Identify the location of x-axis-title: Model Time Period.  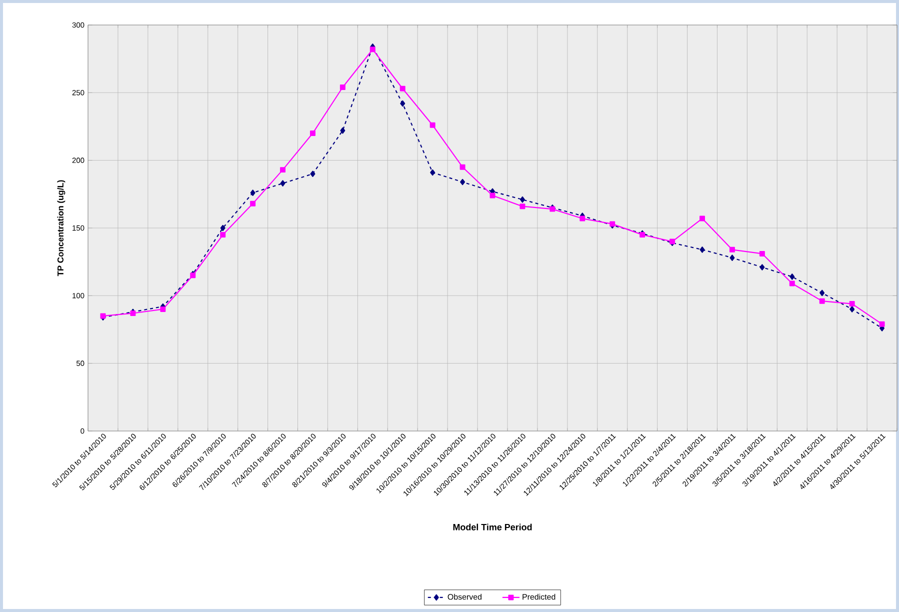
(492, 527).